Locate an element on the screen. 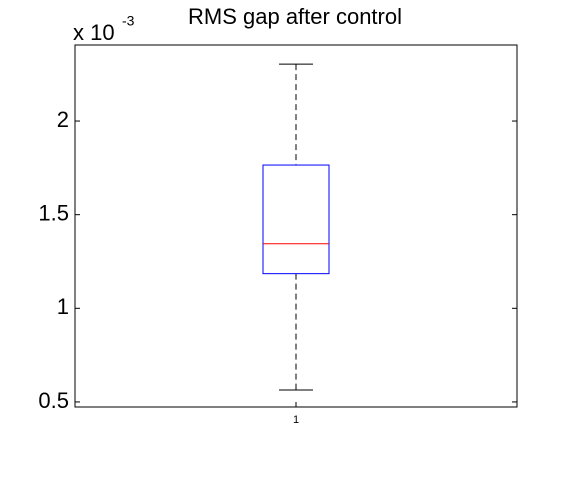  y-tick-label: 0.5 is located at coordinates (53, 400).